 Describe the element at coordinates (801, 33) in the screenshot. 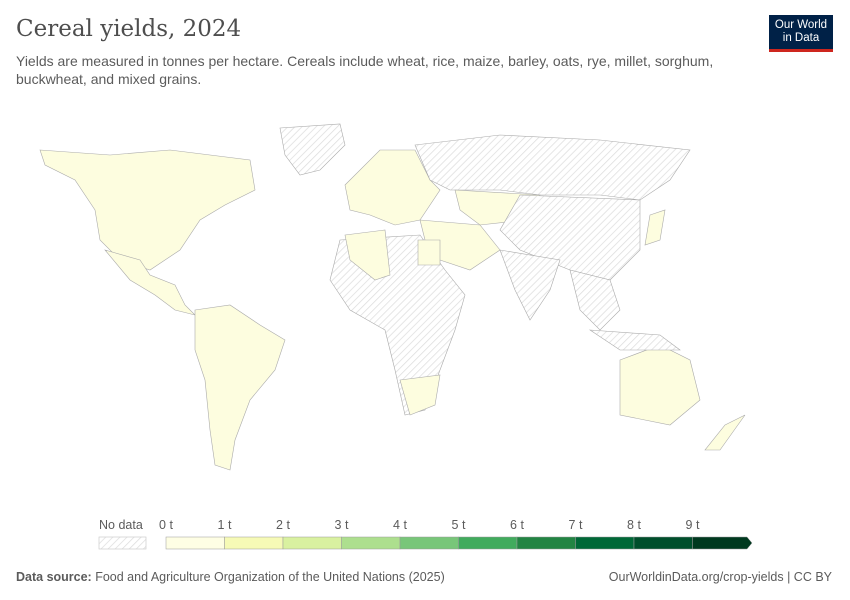

I see `owid-logo: Our World in Data` at that location.